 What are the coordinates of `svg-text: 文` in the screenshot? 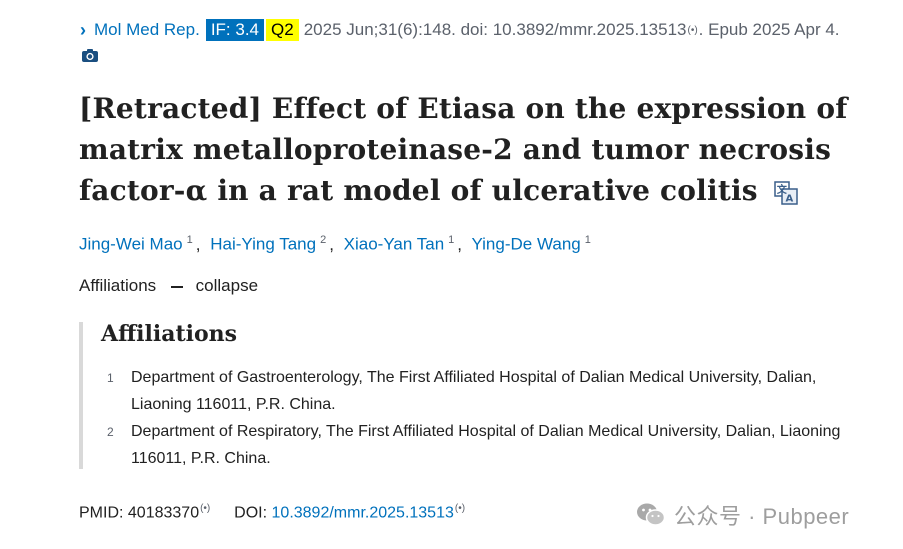 It's located at (782, 189).